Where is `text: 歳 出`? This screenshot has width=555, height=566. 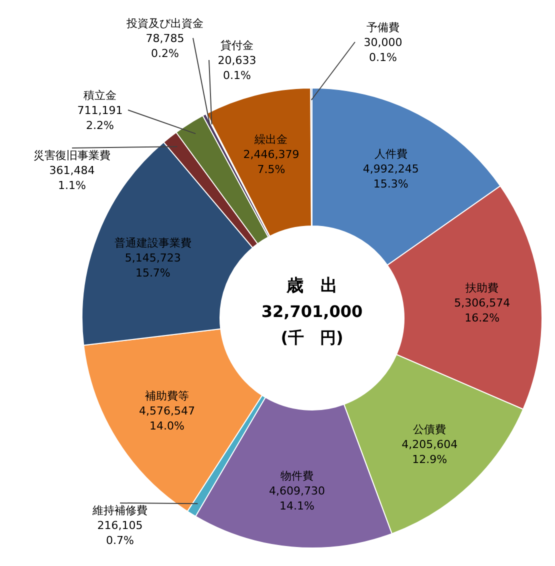 text: 歳 出 is located at coordinates (312, 286).